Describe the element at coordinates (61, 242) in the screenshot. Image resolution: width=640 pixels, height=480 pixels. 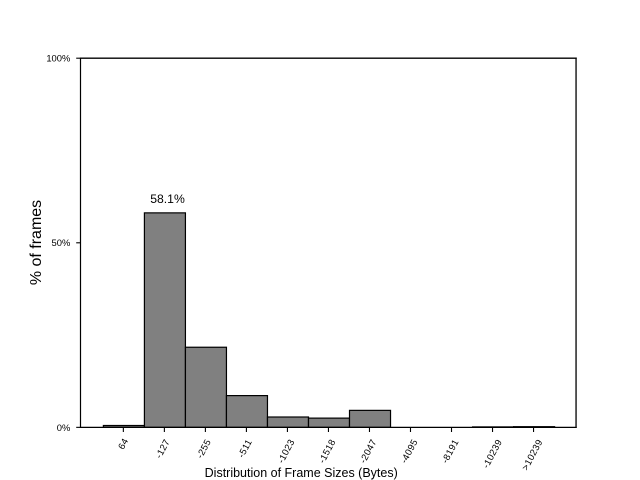
I see `svg-text: 50%` at that location.